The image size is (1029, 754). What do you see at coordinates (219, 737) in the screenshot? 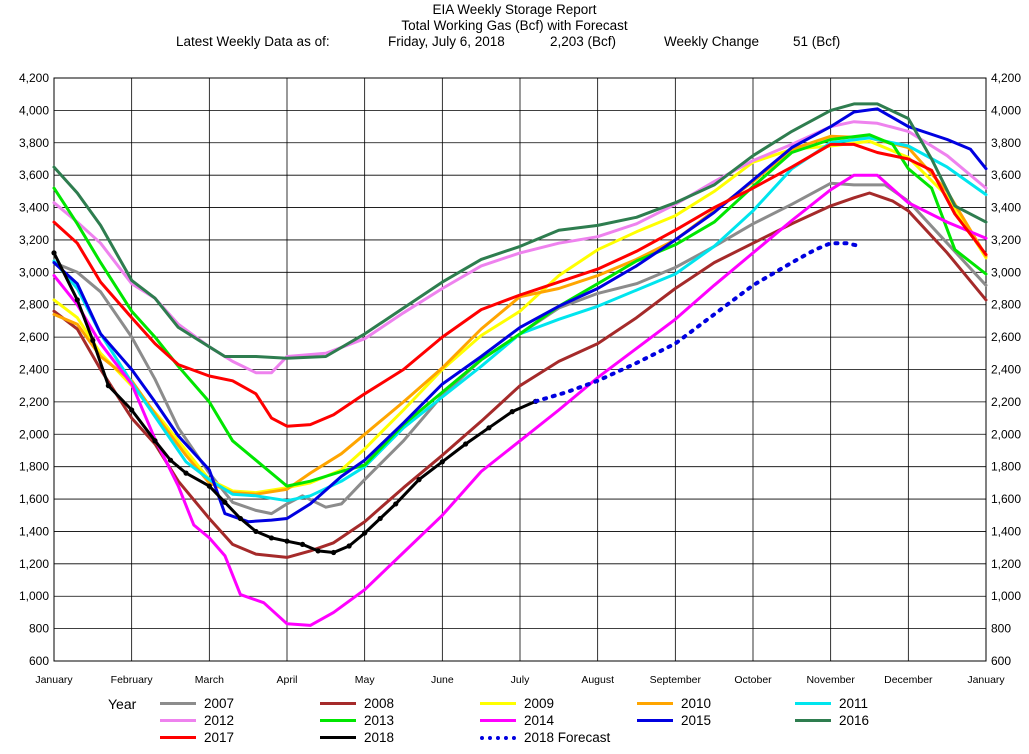
I see `legend-label: 2017` at bounding box center [219, 737].